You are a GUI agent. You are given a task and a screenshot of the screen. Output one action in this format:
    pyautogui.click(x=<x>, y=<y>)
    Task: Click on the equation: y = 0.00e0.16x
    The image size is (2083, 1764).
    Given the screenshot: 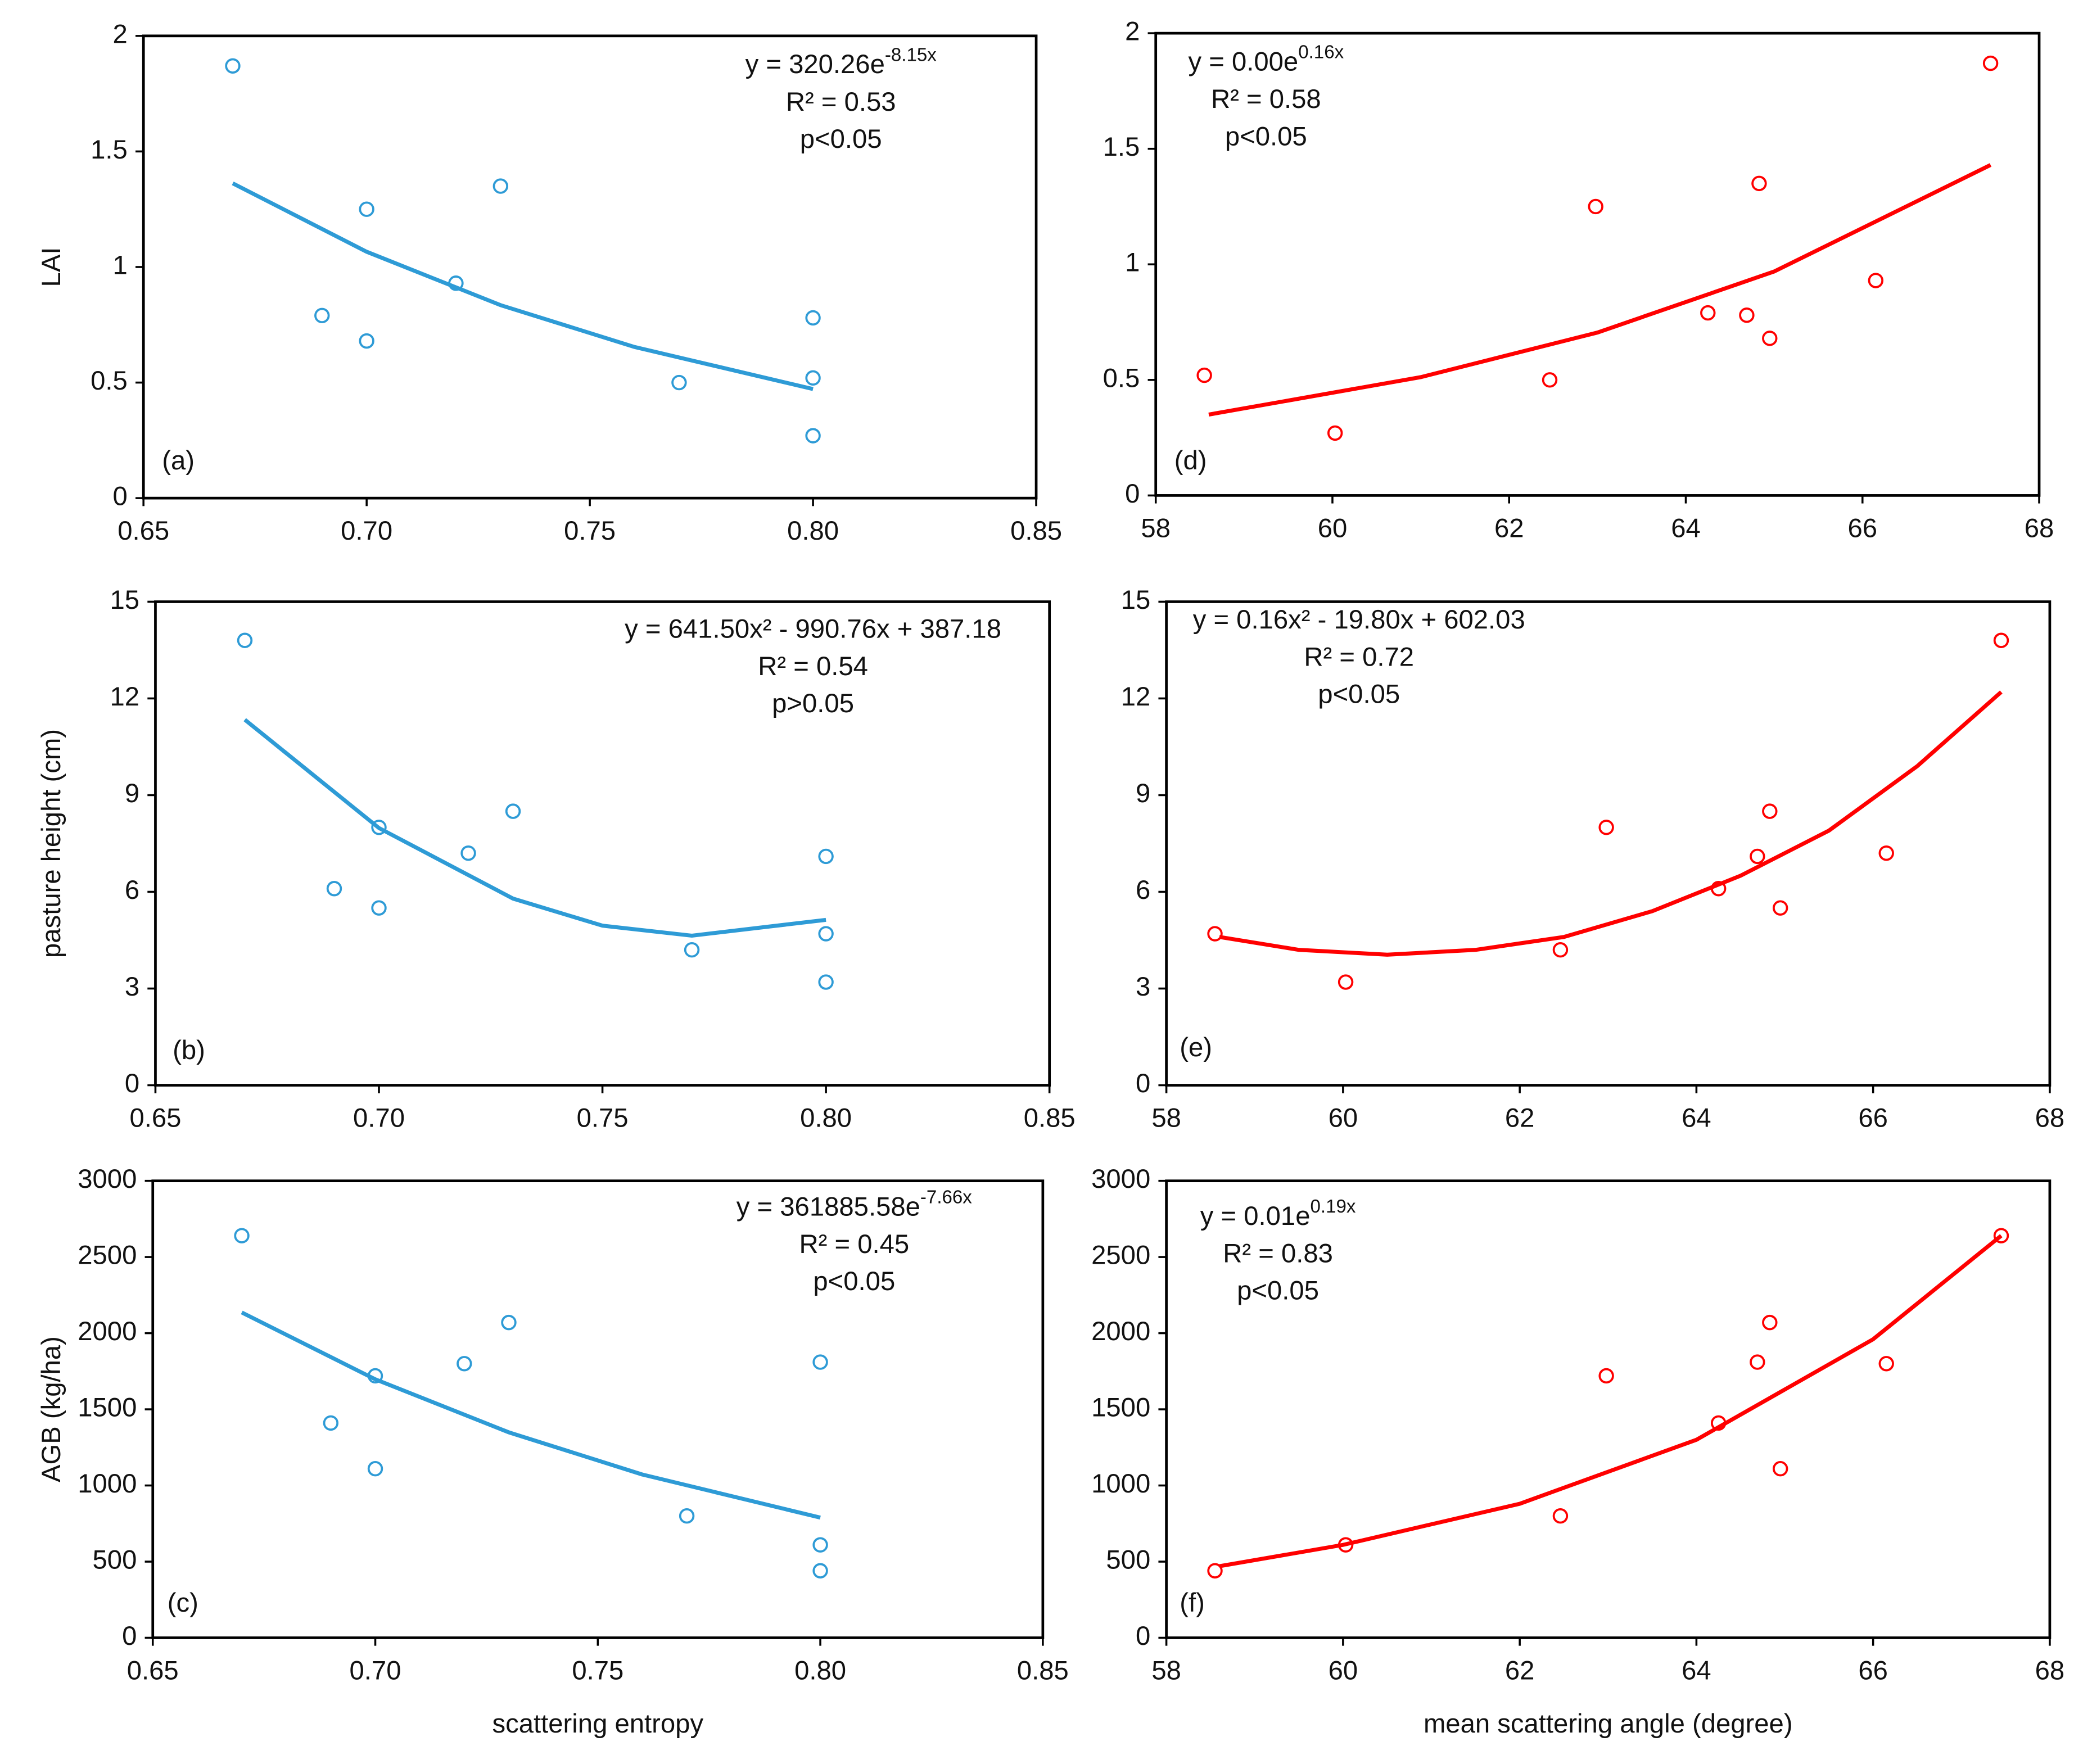 What is the action you would take?
    pyautogui.click(x=1266, y=60)
    